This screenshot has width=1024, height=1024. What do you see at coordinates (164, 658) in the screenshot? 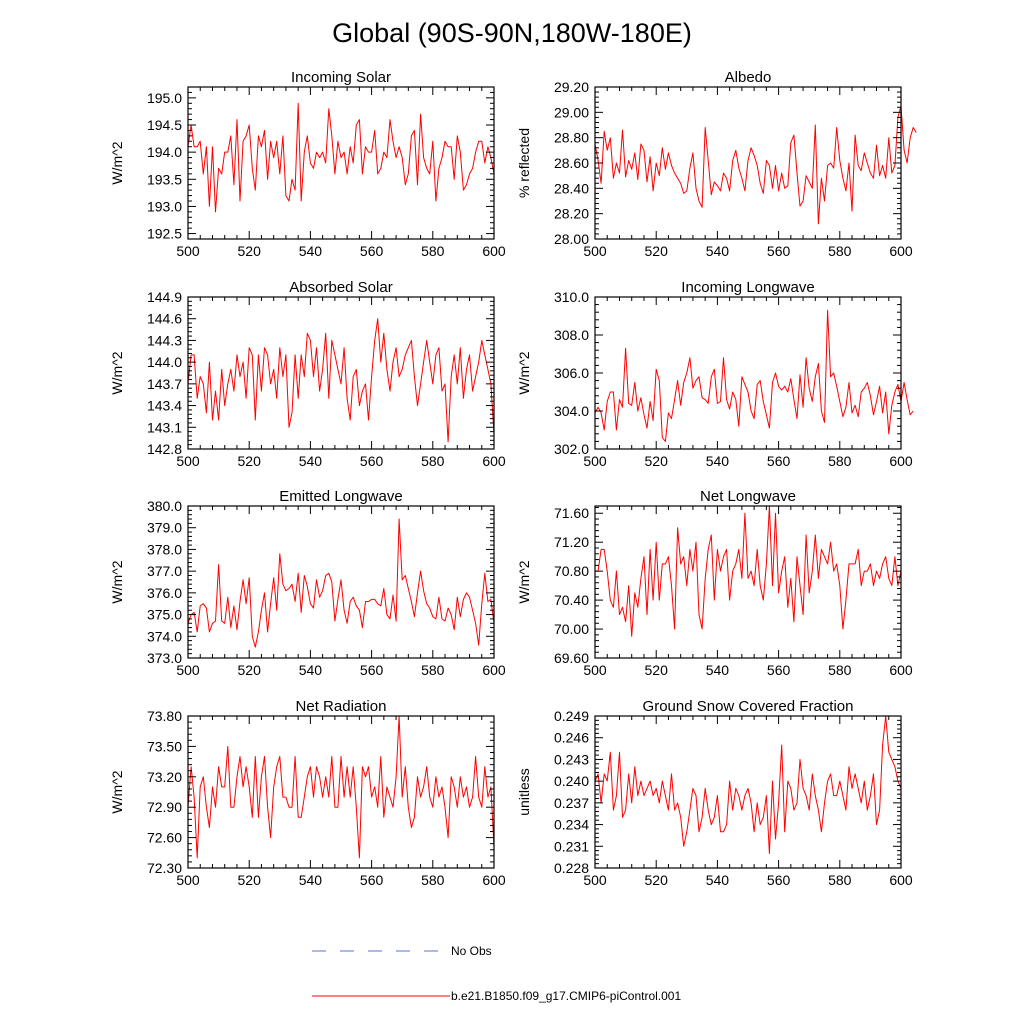
I see `y-tick-label: 373.0` at bounding box center [164, 658].